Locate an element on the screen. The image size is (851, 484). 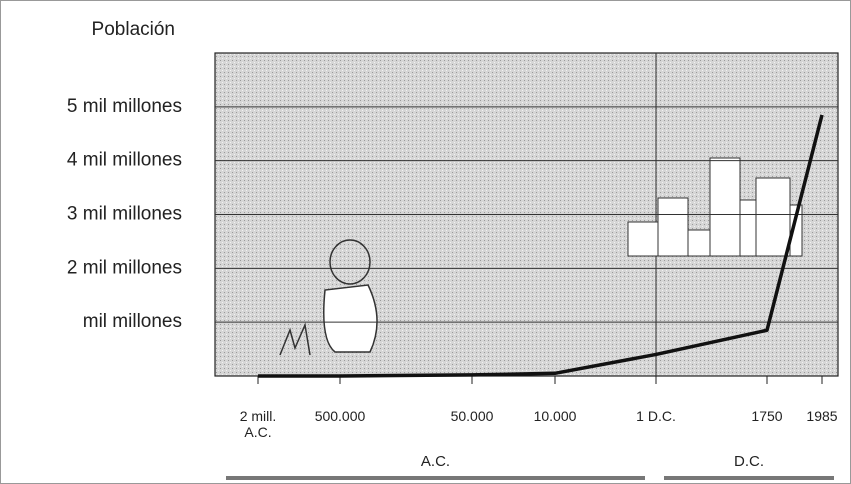
x-tick-label: 50.000 is located at coordinates (472, 416).